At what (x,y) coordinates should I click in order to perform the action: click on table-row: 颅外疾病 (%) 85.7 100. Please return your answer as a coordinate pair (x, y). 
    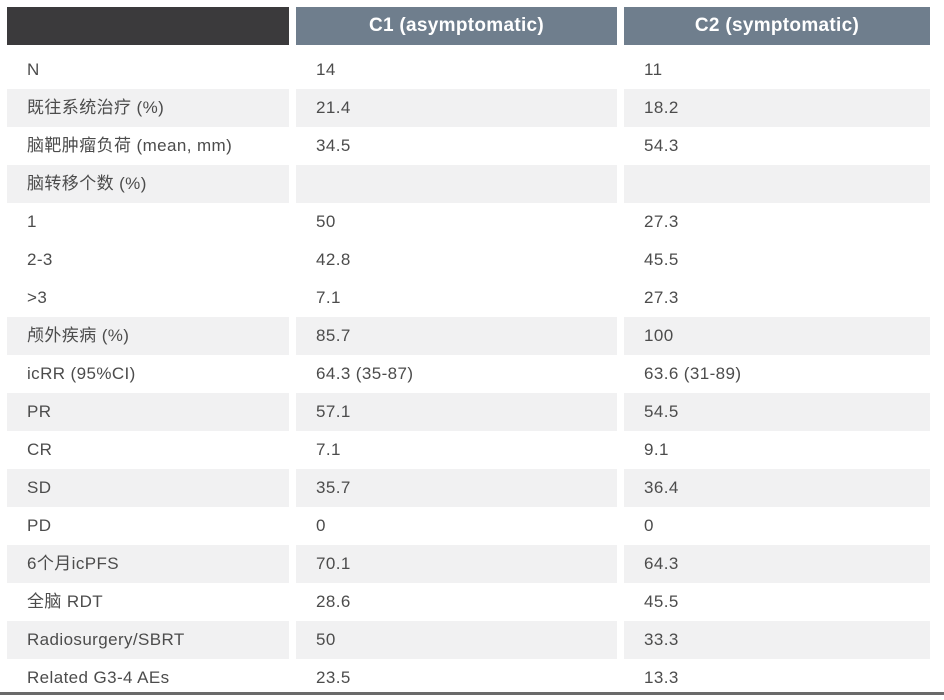
    Looking at the image, I should click on (468, 336).